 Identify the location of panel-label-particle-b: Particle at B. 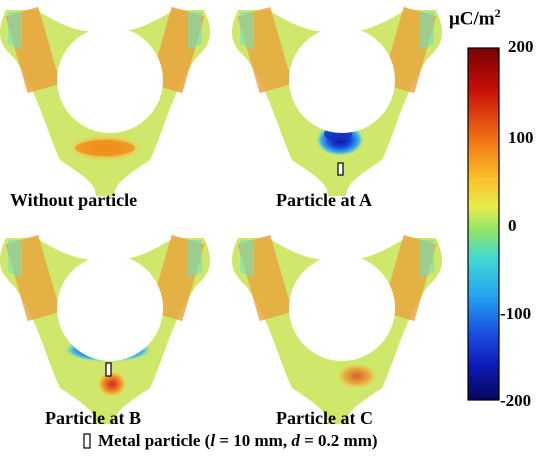
(93, 418).